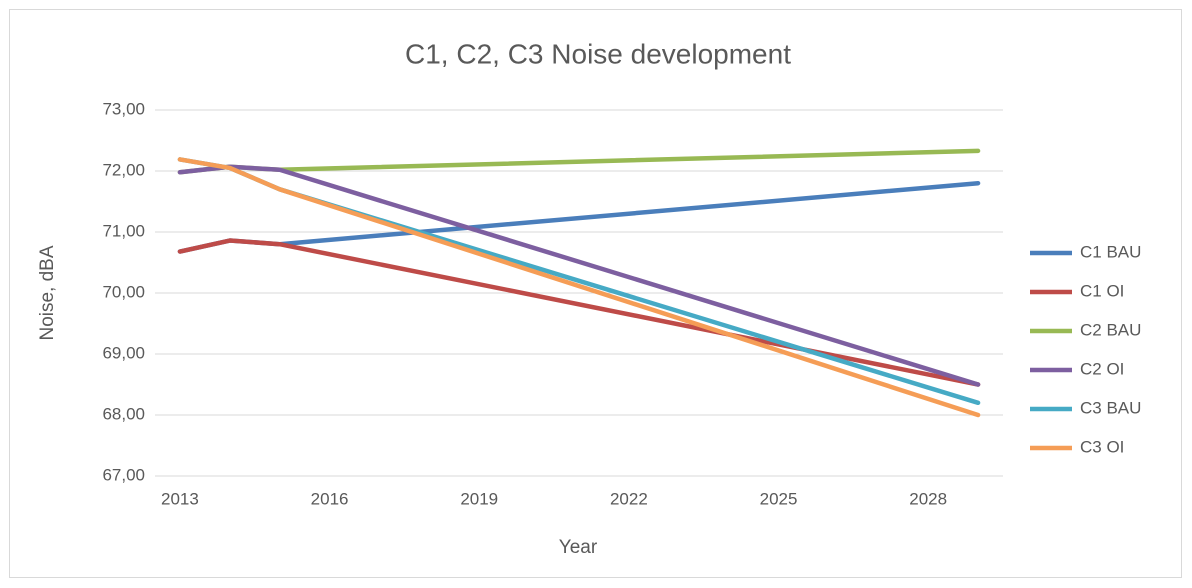  I want to click on x-tick-label: 2028, so click(928, 498).